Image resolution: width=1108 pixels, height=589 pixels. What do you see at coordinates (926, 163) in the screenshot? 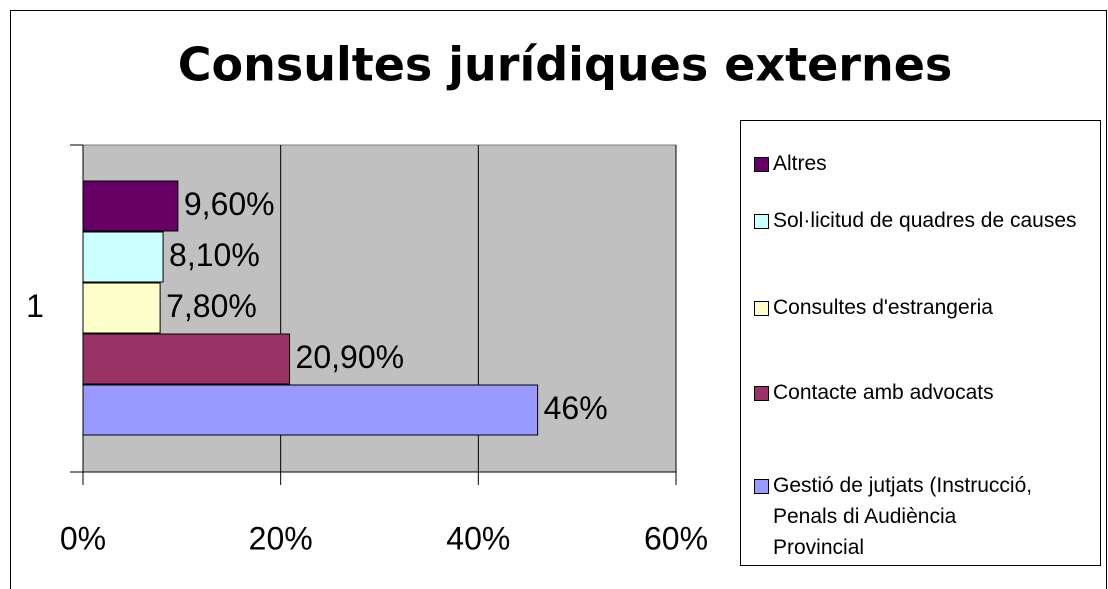
I see `legend-item: Altres` at bounding box center [926, 163].